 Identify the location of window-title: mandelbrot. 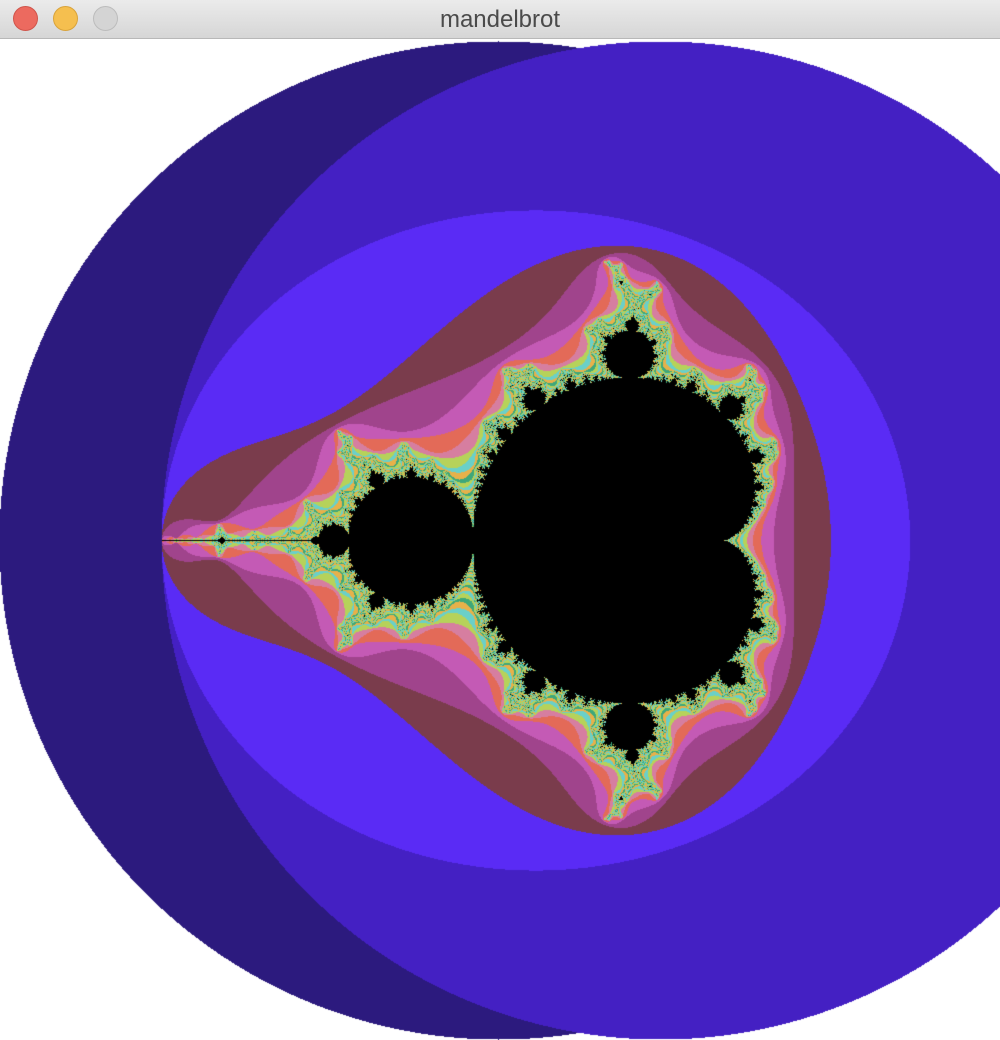
(500, 19).